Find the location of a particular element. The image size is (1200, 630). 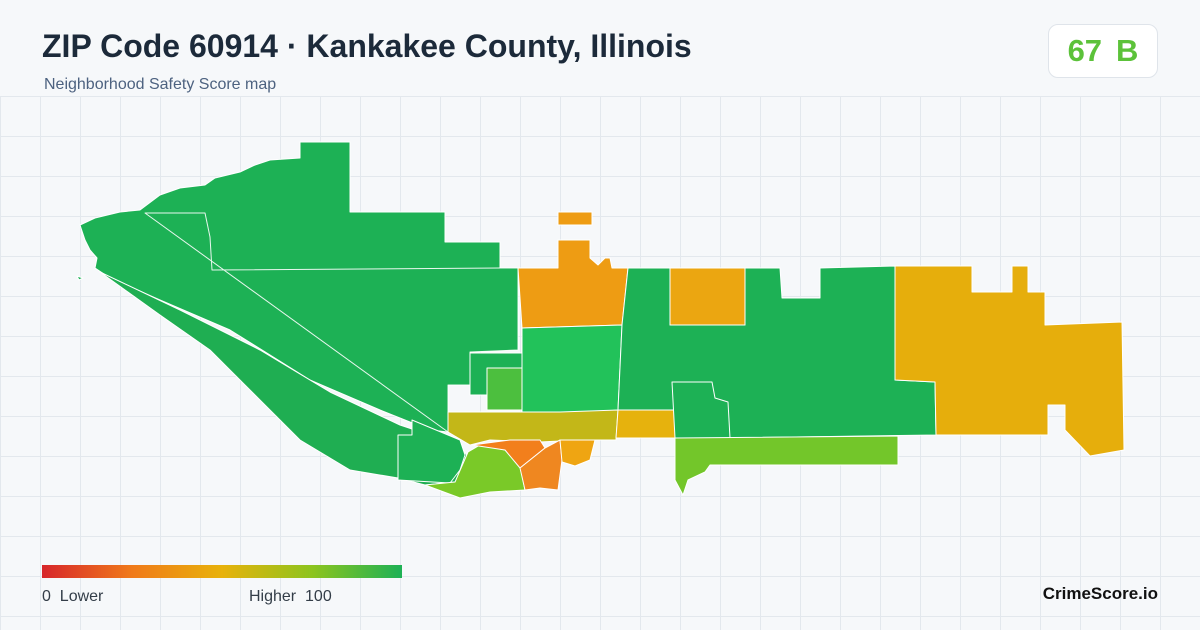

legend-low-value: 0 is located at coordinates (46, 596).